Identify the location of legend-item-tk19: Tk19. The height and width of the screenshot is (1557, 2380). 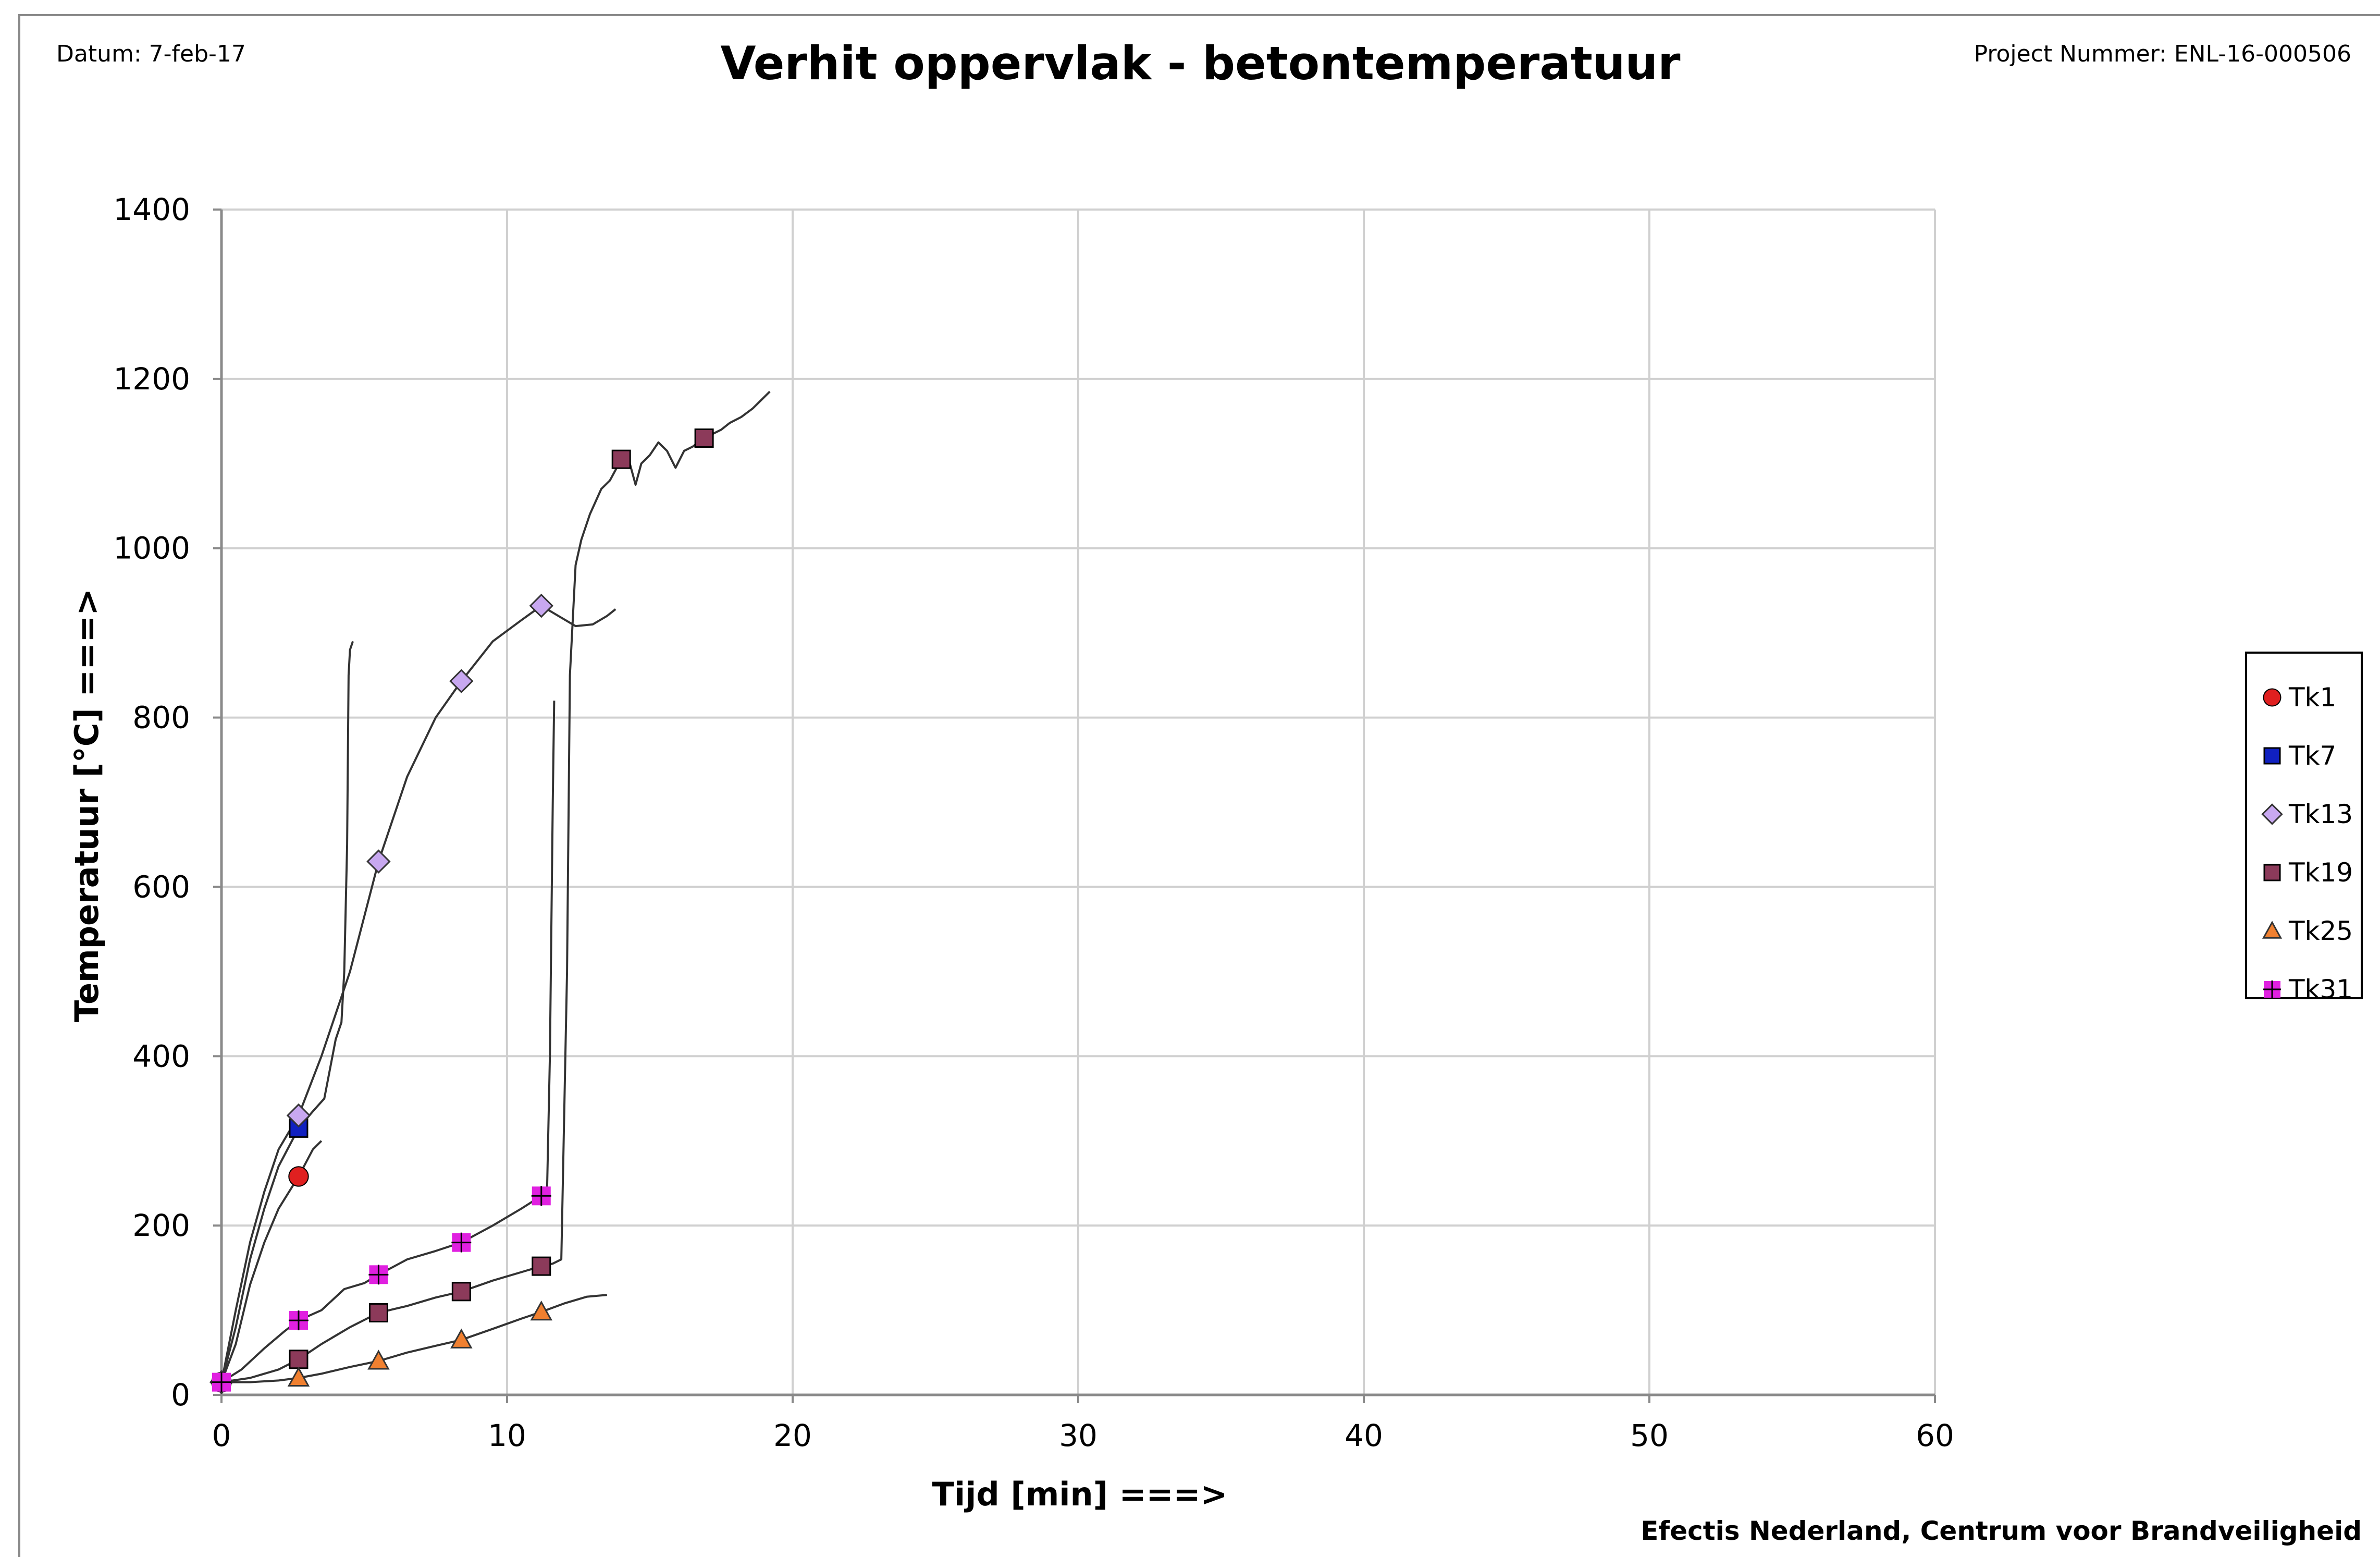
(2304, 873).